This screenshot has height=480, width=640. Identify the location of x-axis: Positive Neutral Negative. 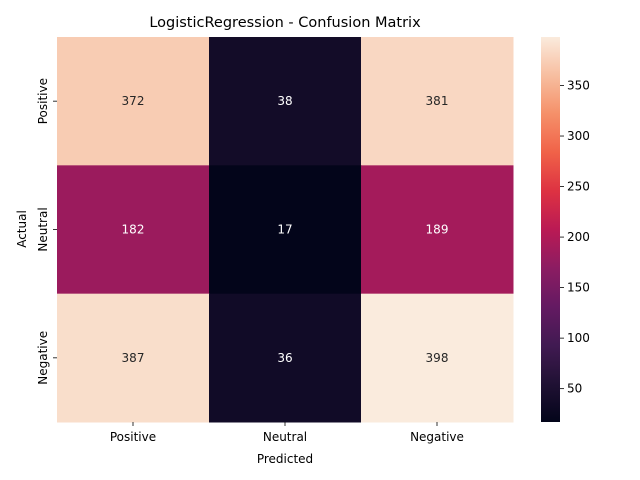
(287, 433).